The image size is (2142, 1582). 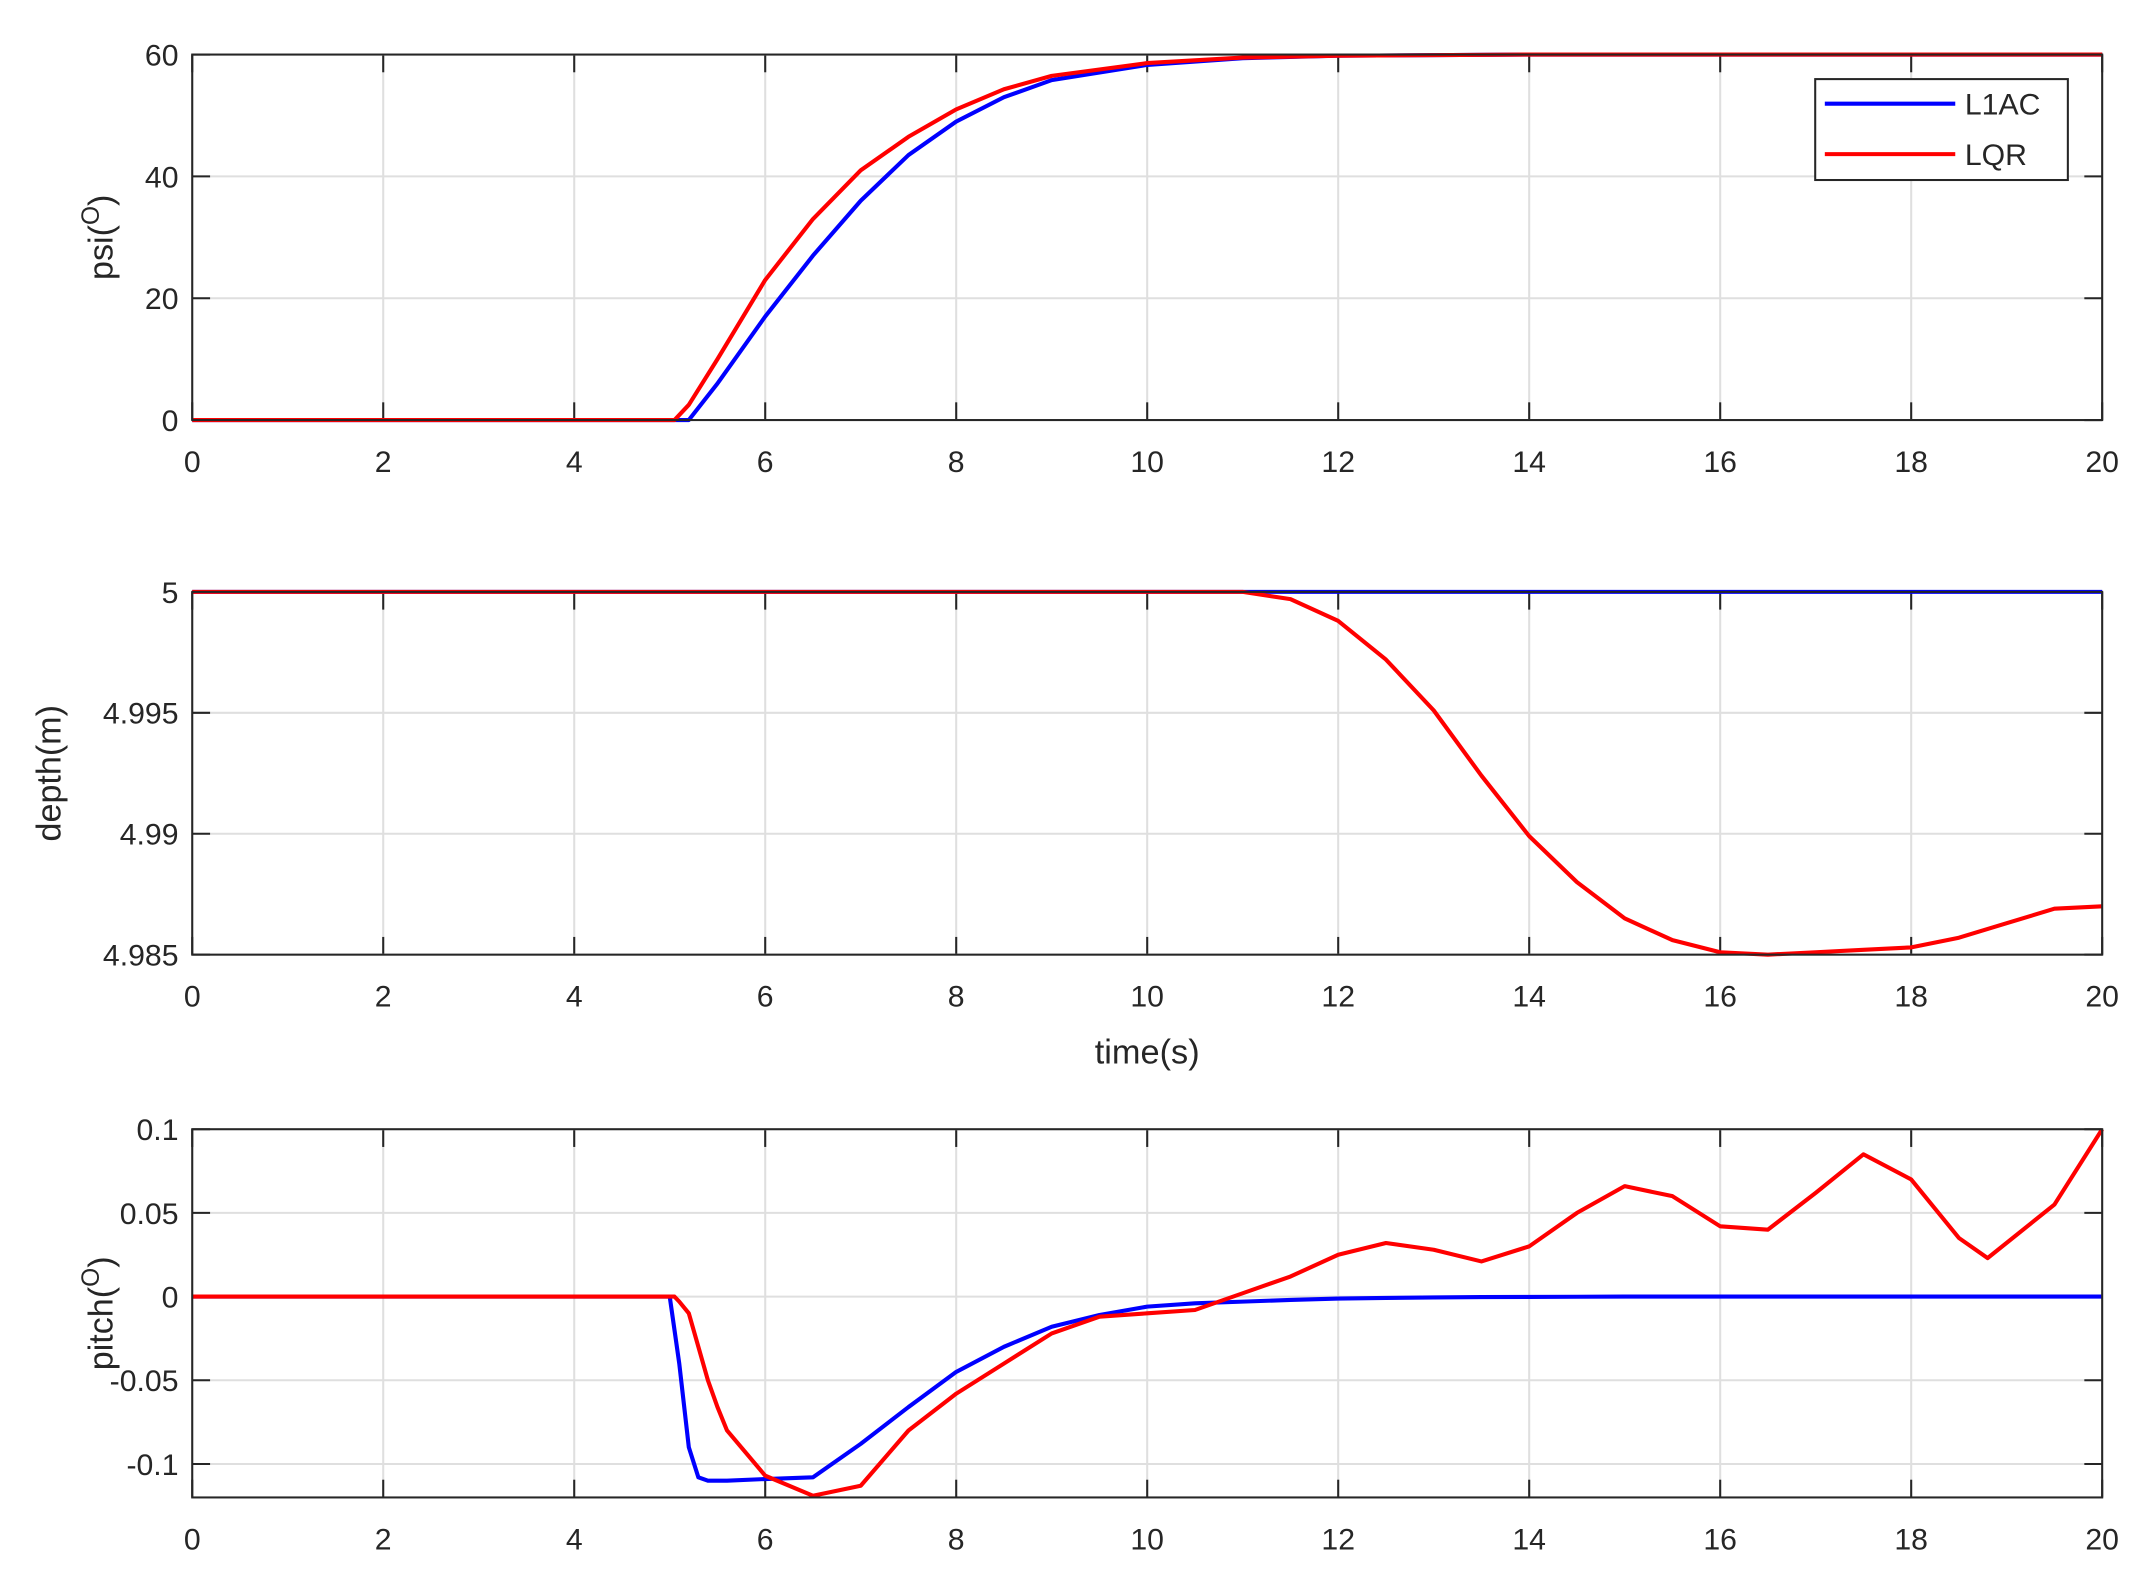 I want to click on y-axis-label: psi(O), so click(x=99, y=237).